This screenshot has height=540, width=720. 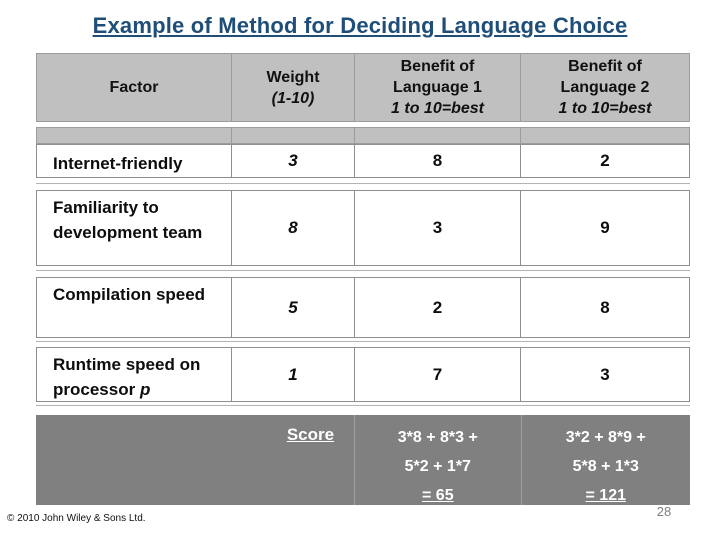 I want to click on lang1-benefit-value: 3, so click(x=437, y=228).